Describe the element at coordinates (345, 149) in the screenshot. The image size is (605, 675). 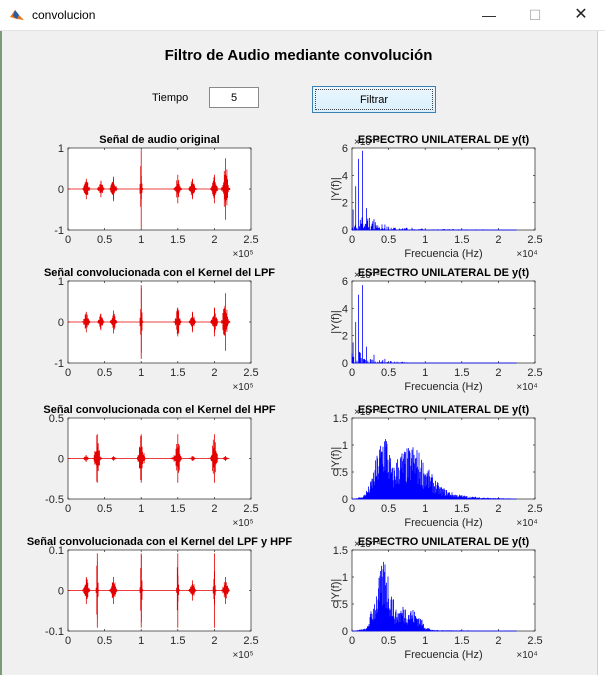
I see `y-tick-label: 6` at that location.